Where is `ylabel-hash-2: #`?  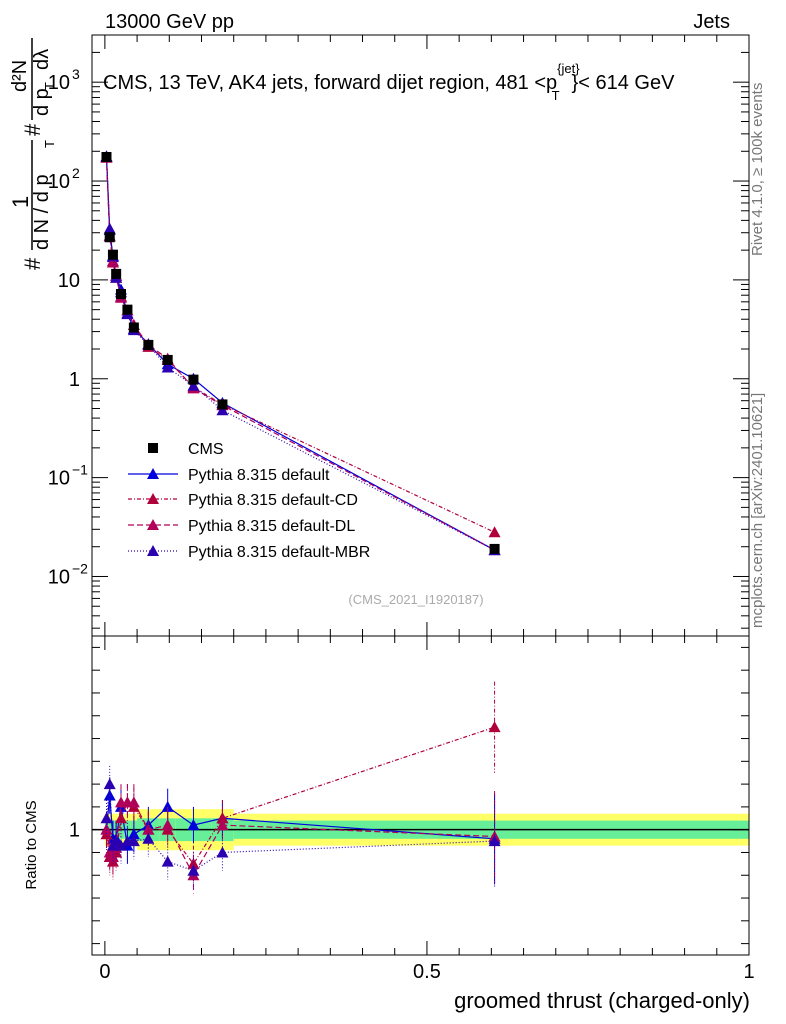 ylabel-hash-2: # is located at coordinates (32, 129).